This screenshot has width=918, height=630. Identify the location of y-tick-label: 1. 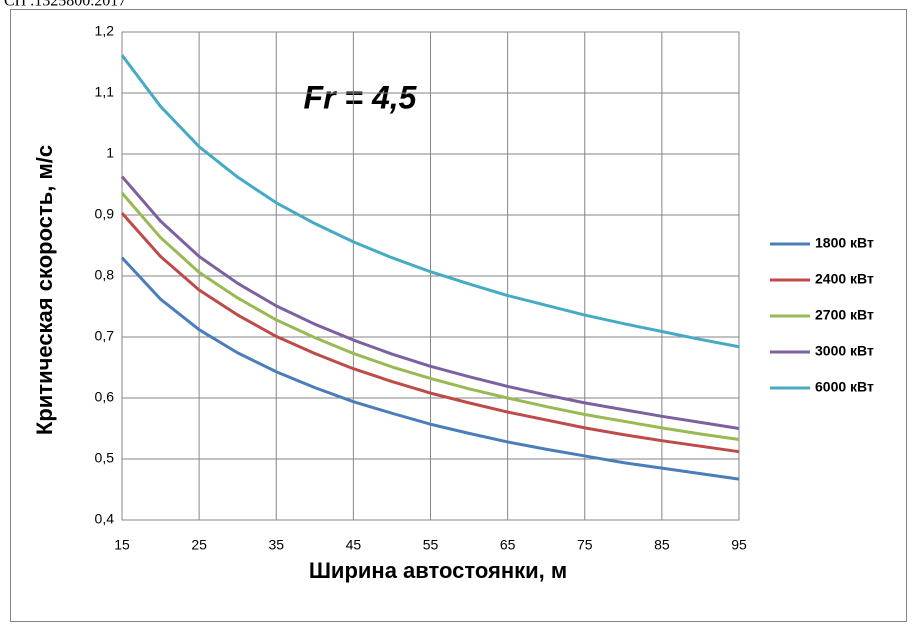
(110, 153).